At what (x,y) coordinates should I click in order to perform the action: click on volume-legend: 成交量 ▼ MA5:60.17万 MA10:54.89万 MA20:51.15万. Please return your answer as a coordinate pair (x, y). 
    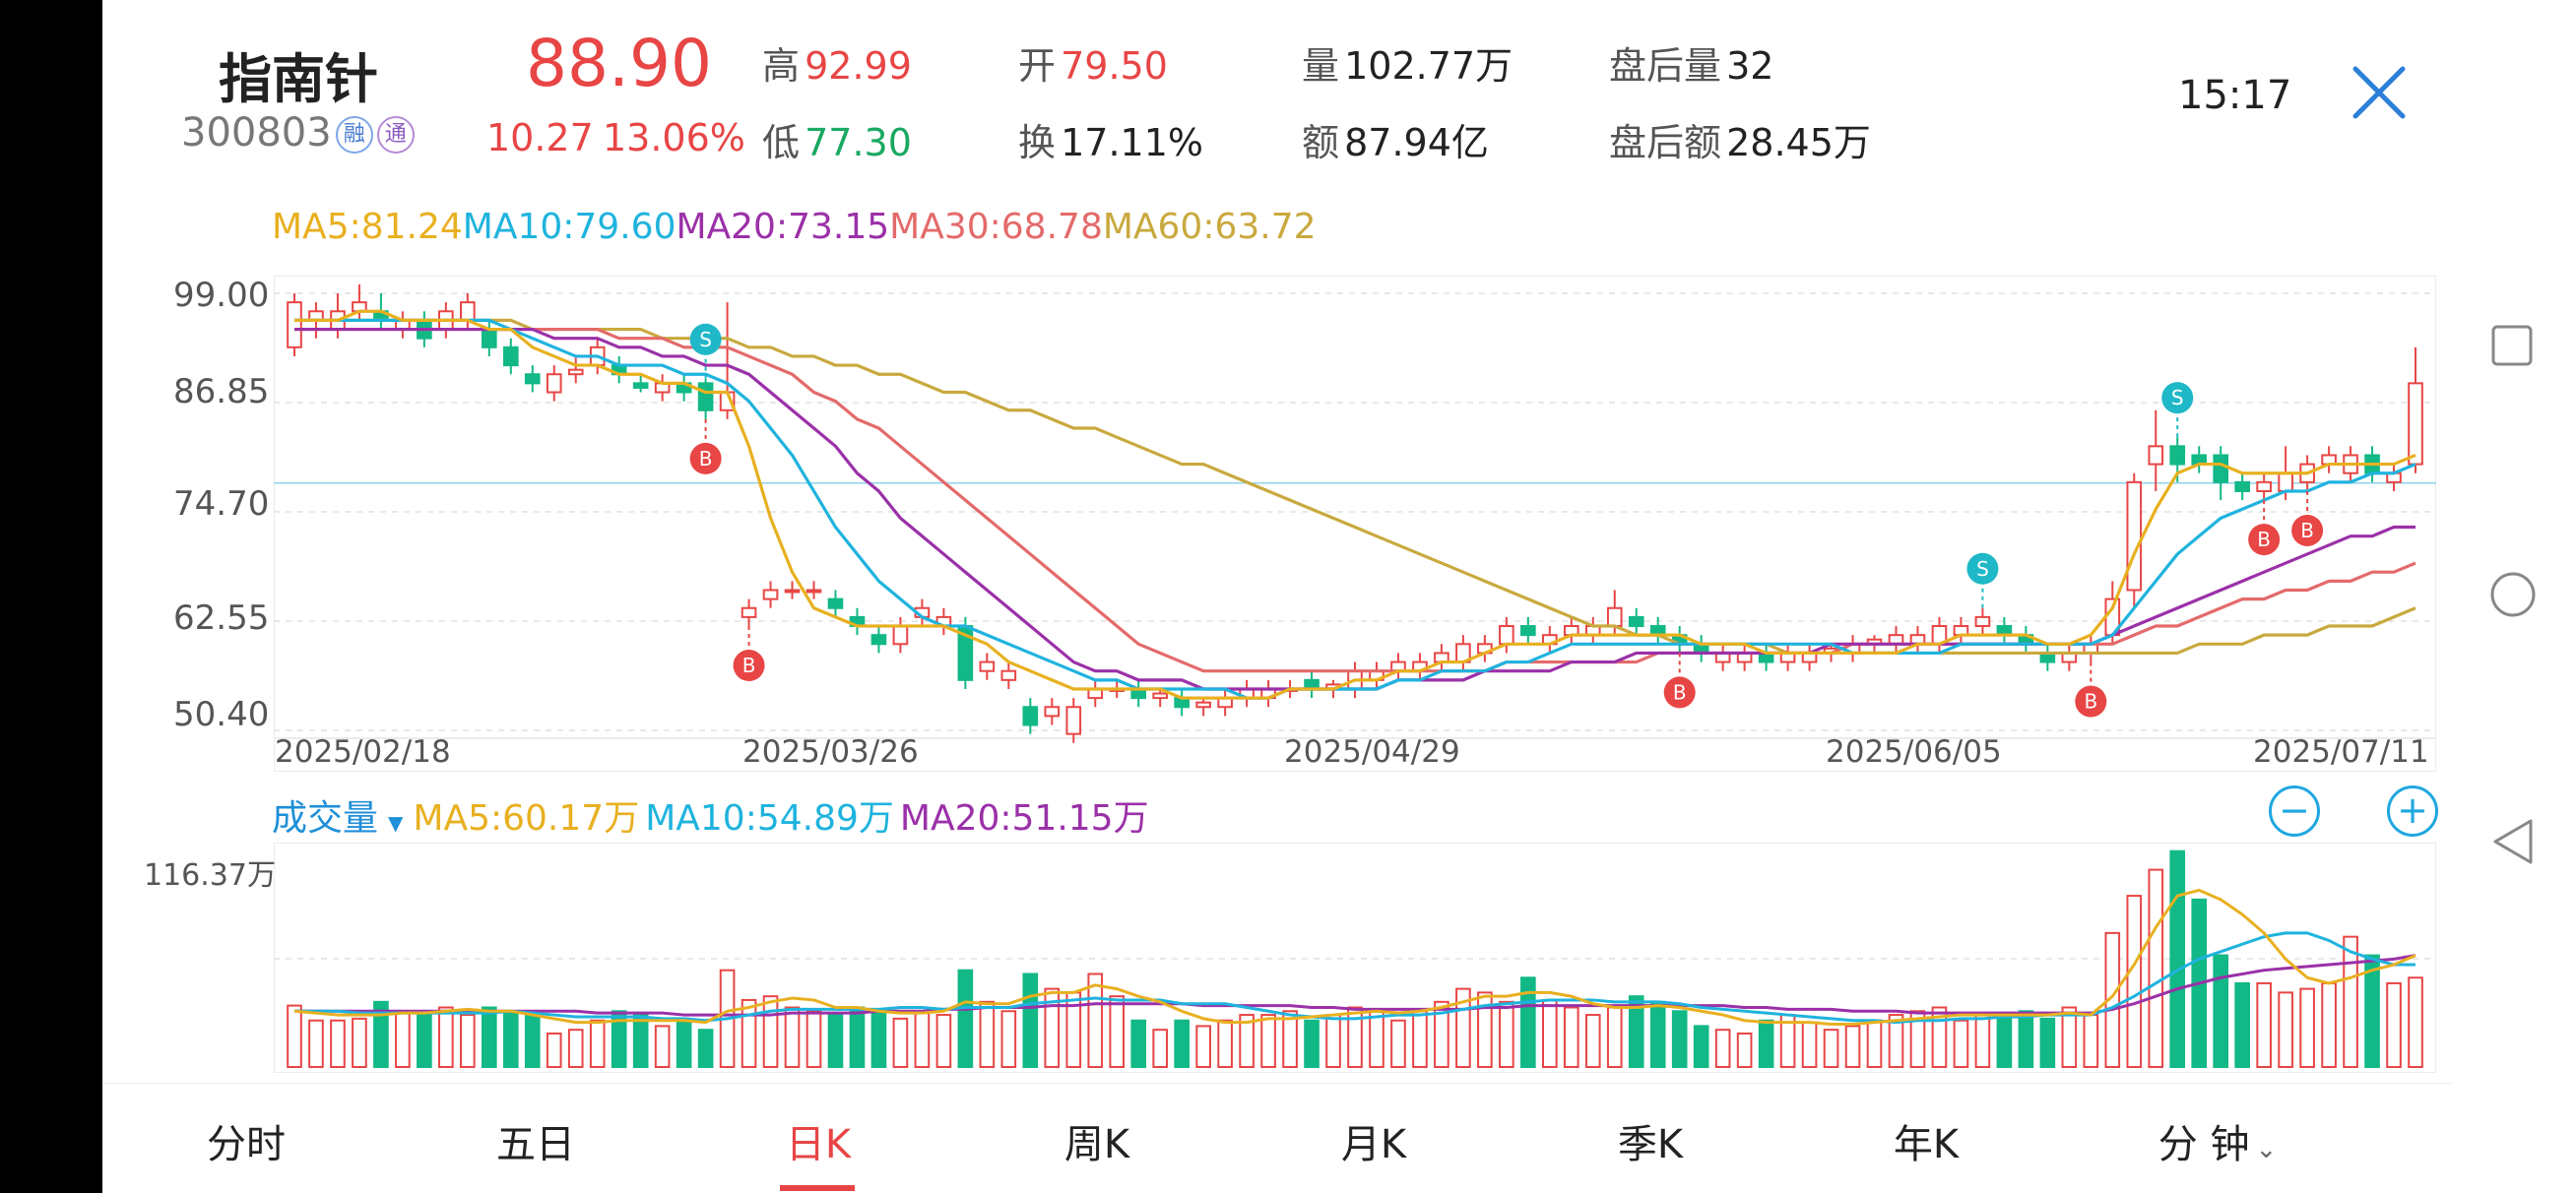
    Looking at the image, I should click on (710, 815).